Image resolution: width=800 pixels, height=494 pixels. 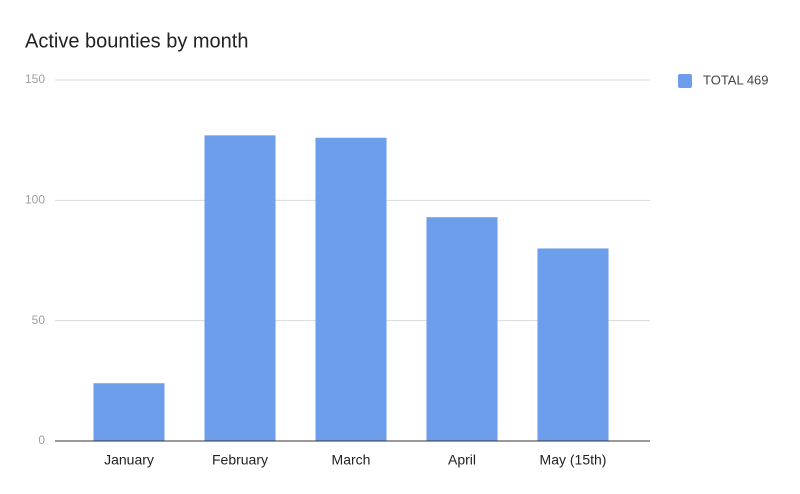 What do you see at coordinates (41, 440) in the screenshot?
I see `y-tick-label: 0` at bounding box center [41, 440].